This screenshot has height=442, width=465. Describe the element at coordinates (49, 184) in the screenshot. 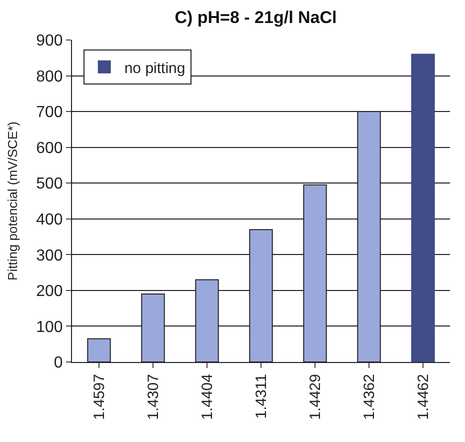

I see `y-tick-label: 500` at that location.